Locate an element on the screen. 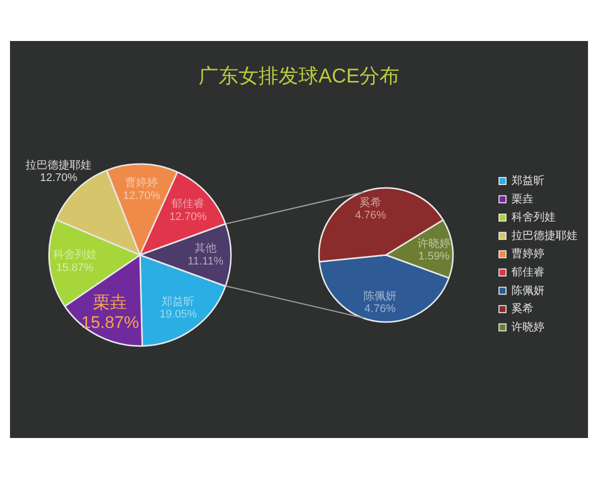 The height and width of the screenshot is (480, 600). slice-label: 许晓婷 is located at coordinates (433, 243).